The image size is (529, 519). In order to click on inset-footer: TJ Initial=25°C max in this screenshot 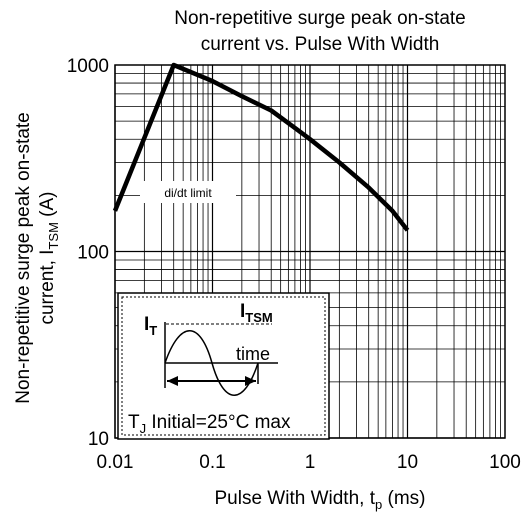, I will do `click(209, 424)`.